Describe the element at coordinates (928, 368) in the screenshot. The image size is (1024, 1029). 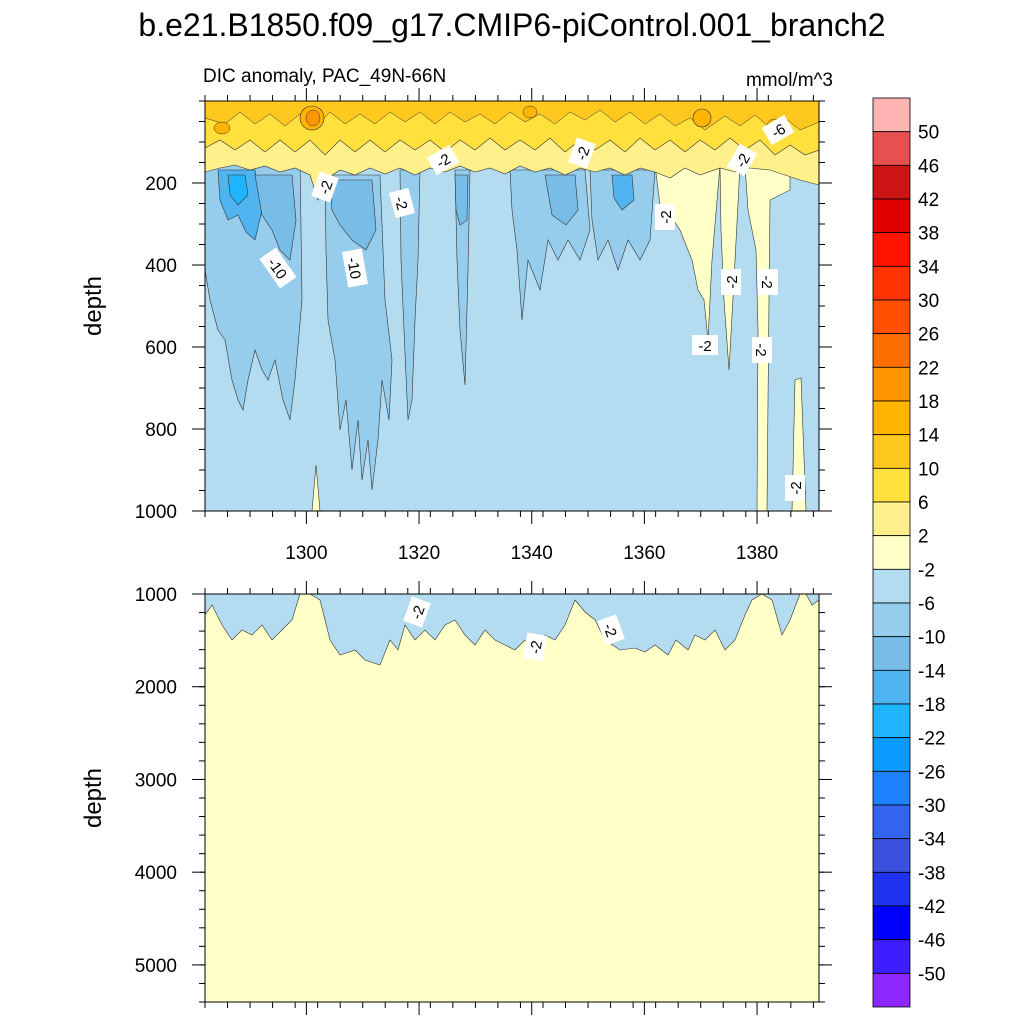
I see `colorbar-label: 22` at that location.